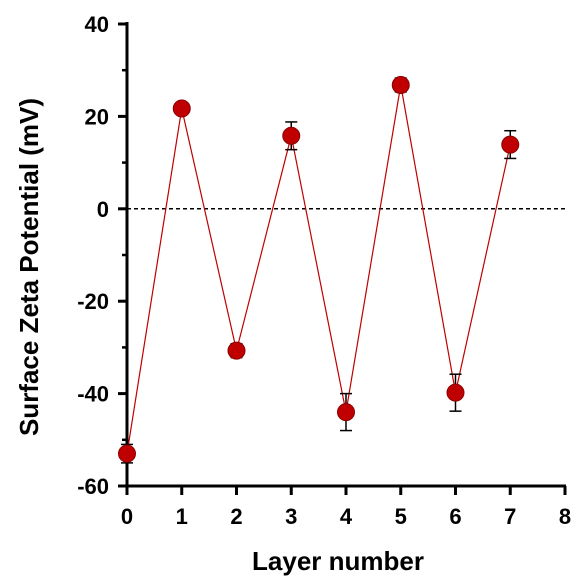  What do you see at coordinates (338, 561) in the screenshot?
I see `x-axis-title: Layer number` at bounding box center [338, 561].